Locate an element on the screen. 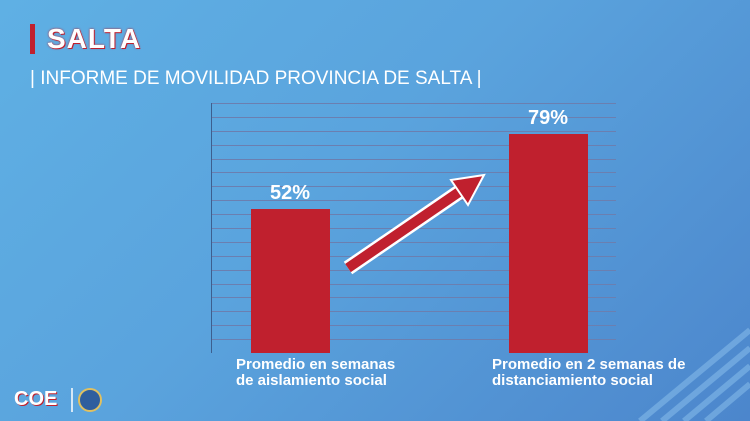 The image size is (750, 421). trend-arrow is located at coordinates (414, 224).